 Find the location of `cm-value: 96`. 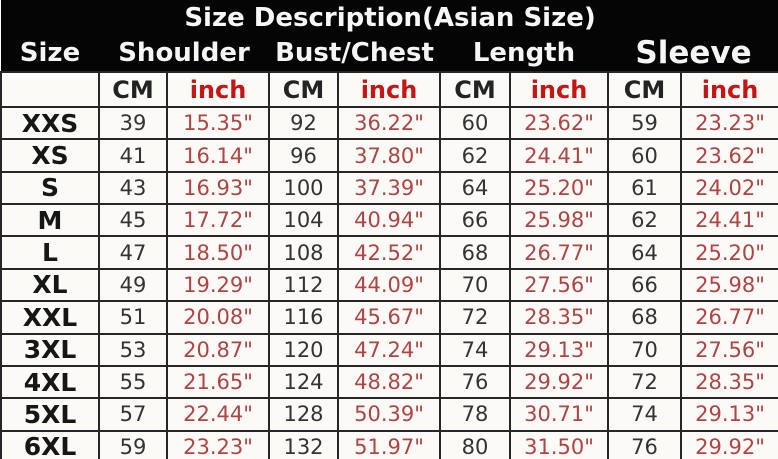

cm-value: 96 is located at coordinates (303, 155).